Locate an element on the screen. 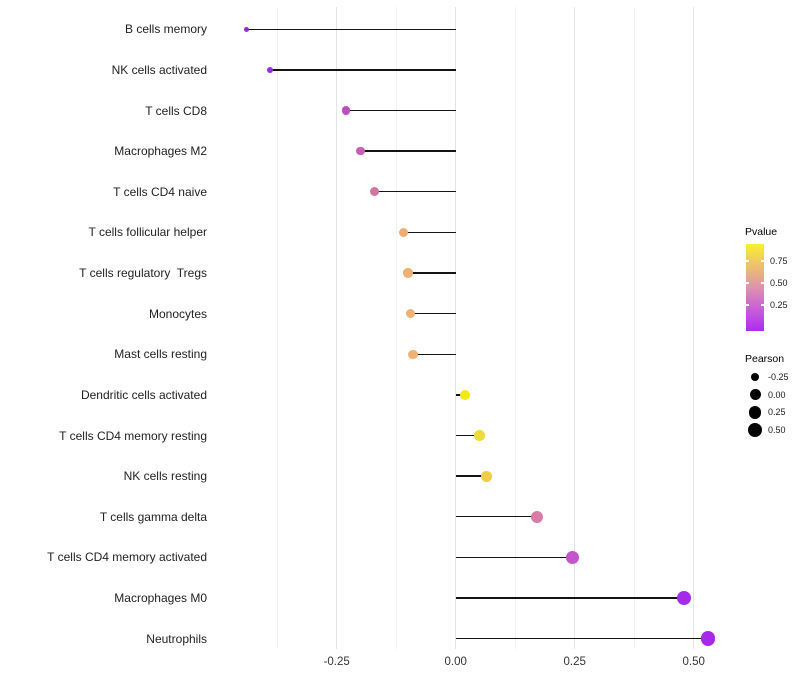 The width and height of the screenshot is (800, 700). pvalue-legend-body: 0.75 0.50 0.25 is located at coordinates (772, 286).